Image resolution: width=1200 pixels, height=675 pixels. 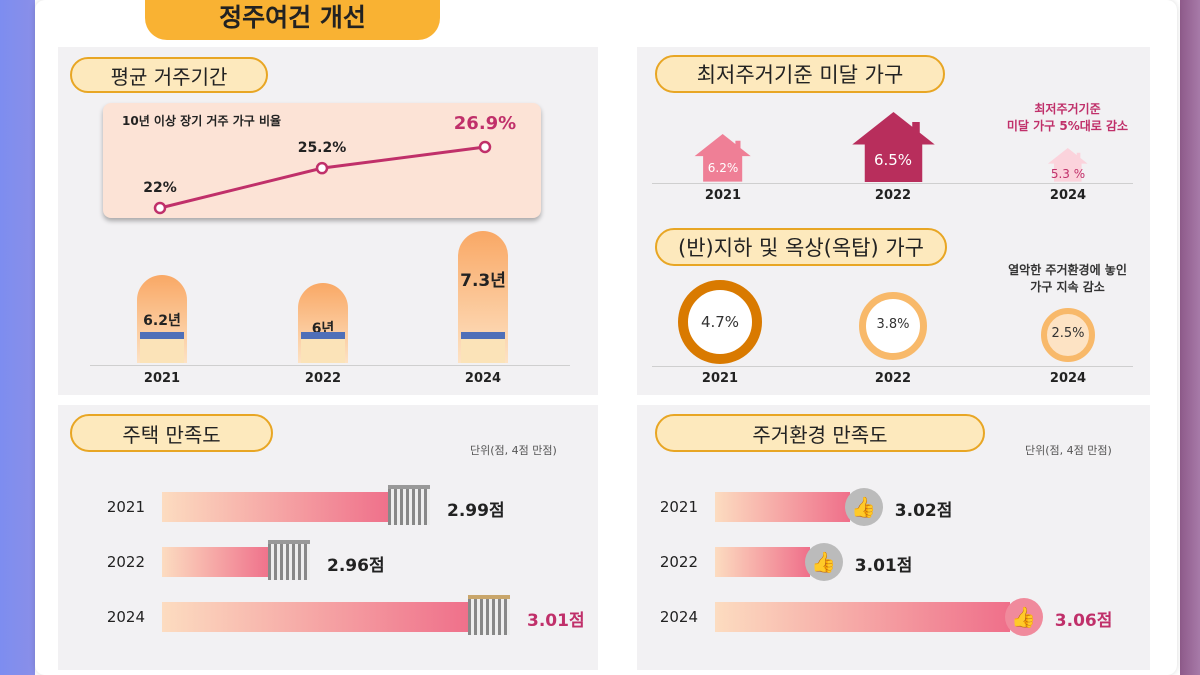 What do you see at coordinates (820, 433) in the screenshot?
I see `env-sat-title: 주거환경 만족도` at bounding box center [820, 433].